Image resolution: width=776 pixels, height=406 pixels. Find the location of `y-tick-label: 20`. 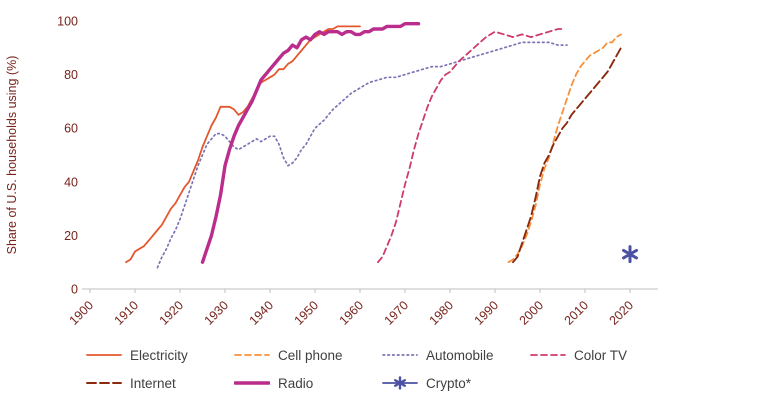

y-tick-label: 20 is located at coordinates (71, 236).